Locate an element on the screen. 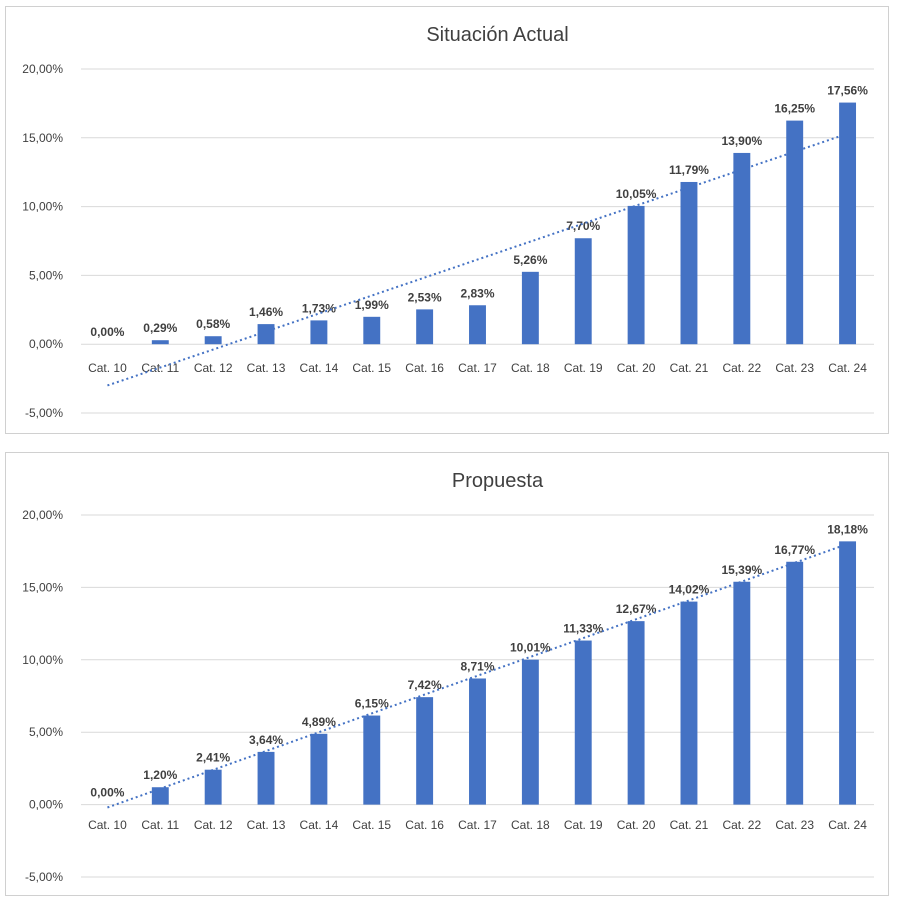  data-label: 16,25% is located at coordinates (794, 109).